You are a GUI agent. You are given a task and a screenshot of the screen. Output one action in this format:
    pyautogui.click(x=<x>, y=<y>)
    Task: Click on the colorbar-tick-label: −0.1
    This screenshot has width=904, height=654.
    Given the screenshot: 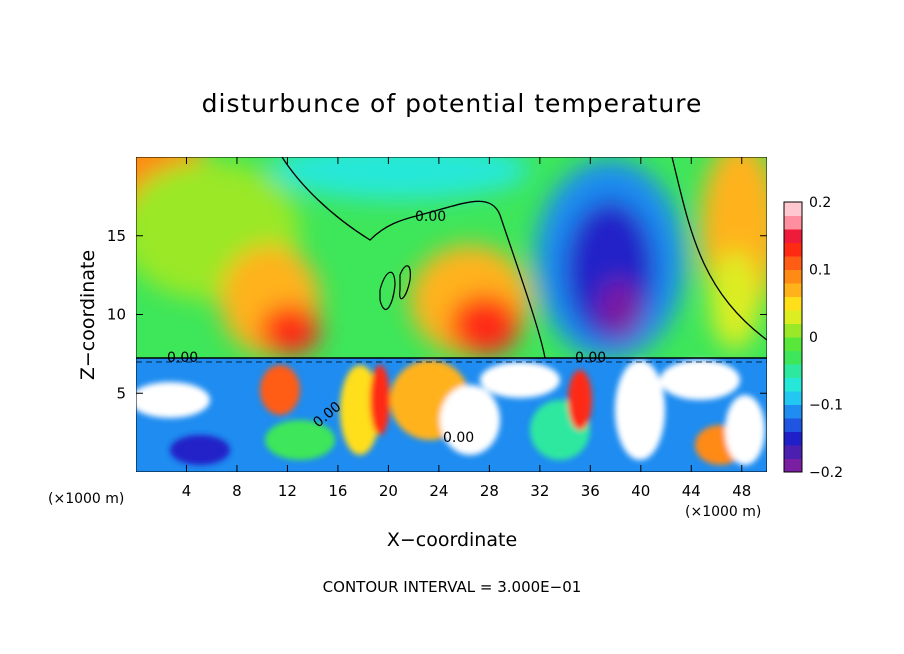 What is the action you would take?
    pyautogui.click(x=826, y=406)
    